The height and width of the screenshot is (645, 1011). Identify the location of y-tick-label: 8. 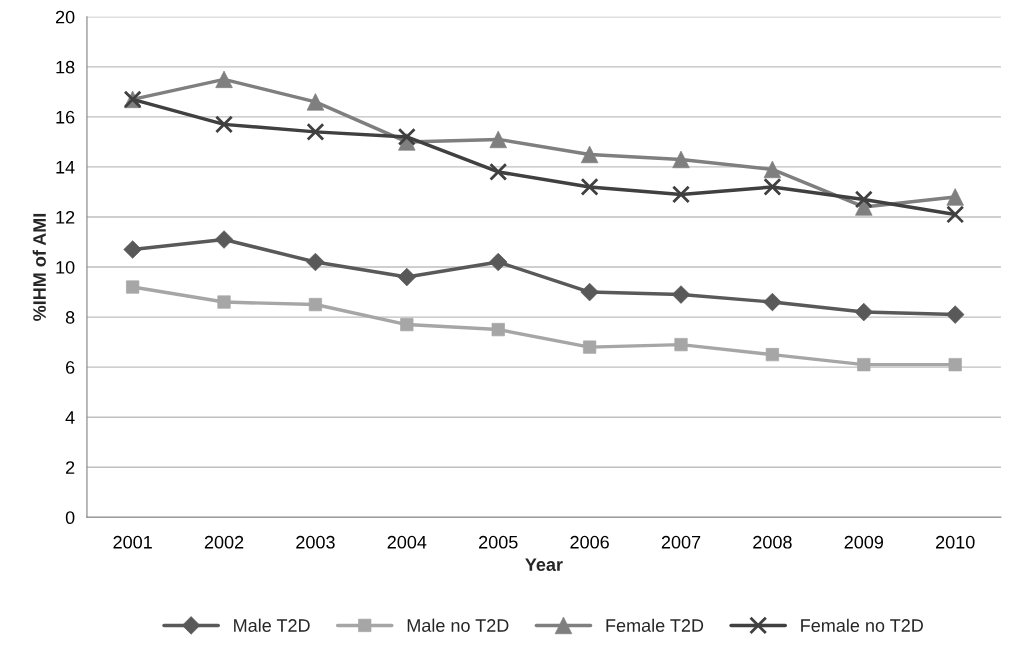
(70, 317).